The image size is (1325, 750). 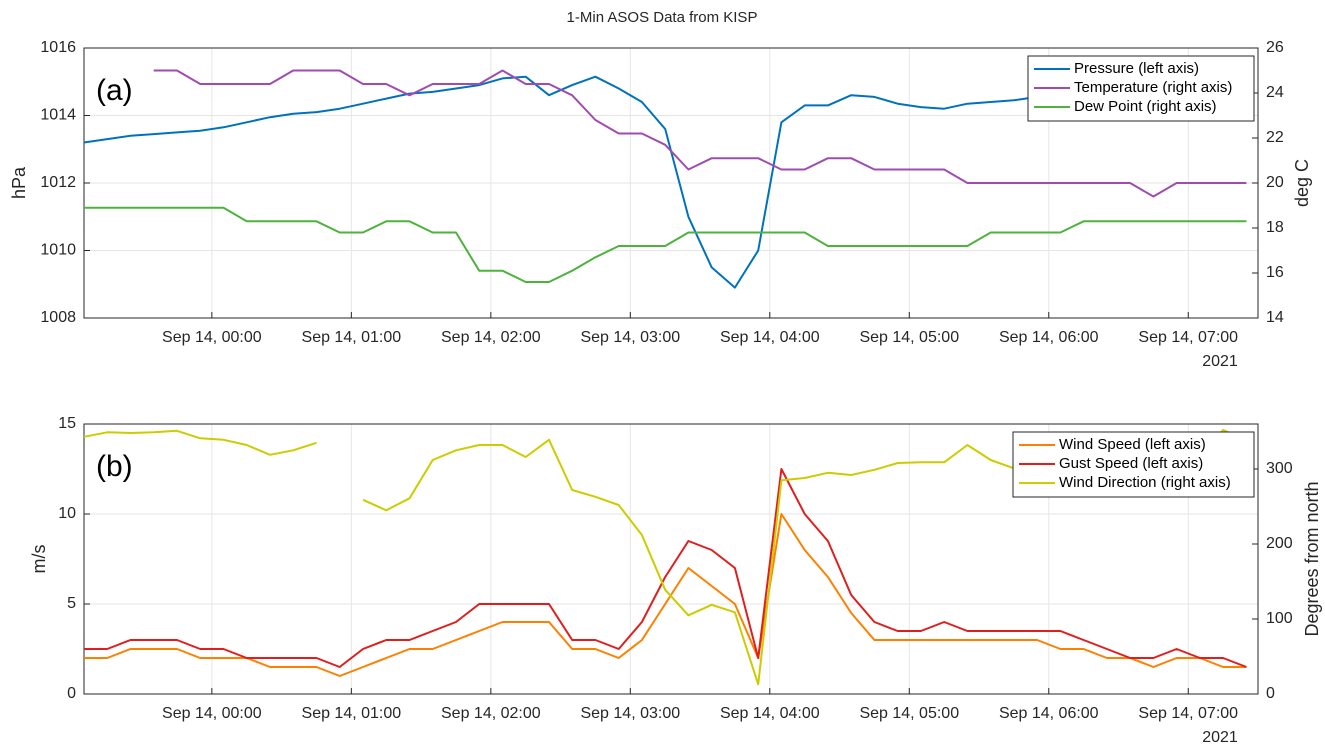 What do you see at coordinates (1312, 558) in the screenshot?
I see `y2-axis-label: Degrees from north` at bounding box center [1312, 558].